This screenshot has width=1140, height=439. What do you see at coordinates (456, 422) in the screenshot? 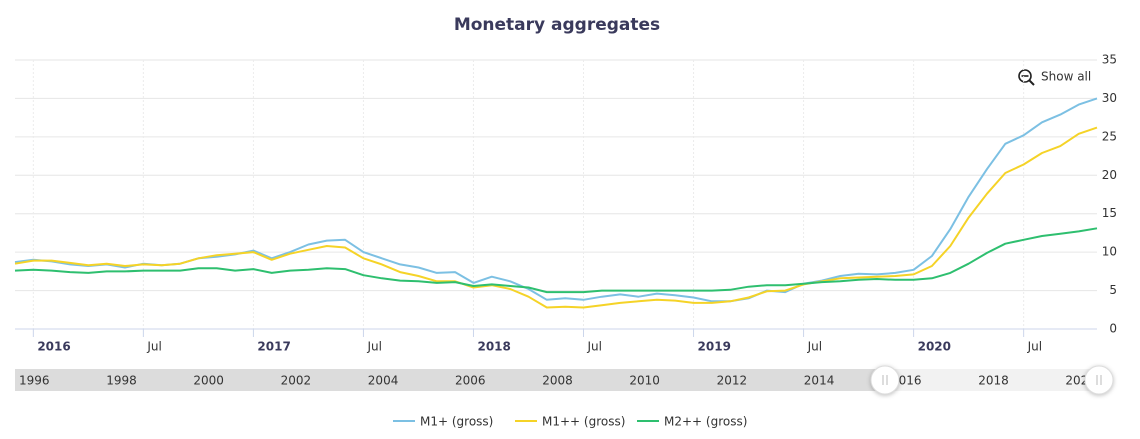
I see `legend-label: M1+ (gross)` at bounding box center [456, 422].